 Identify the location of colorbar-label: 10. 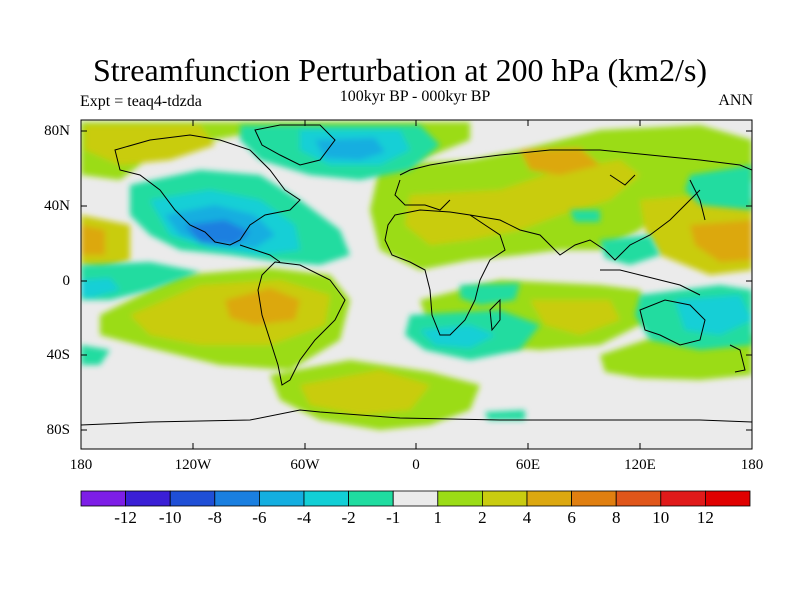
(661, 517).